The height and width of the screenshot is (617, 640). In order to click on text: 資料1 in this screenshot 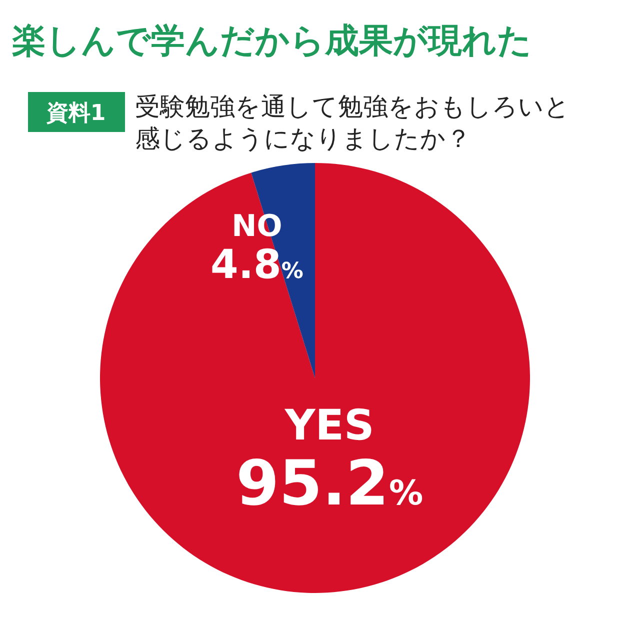, I will do `click(75, 113)`.